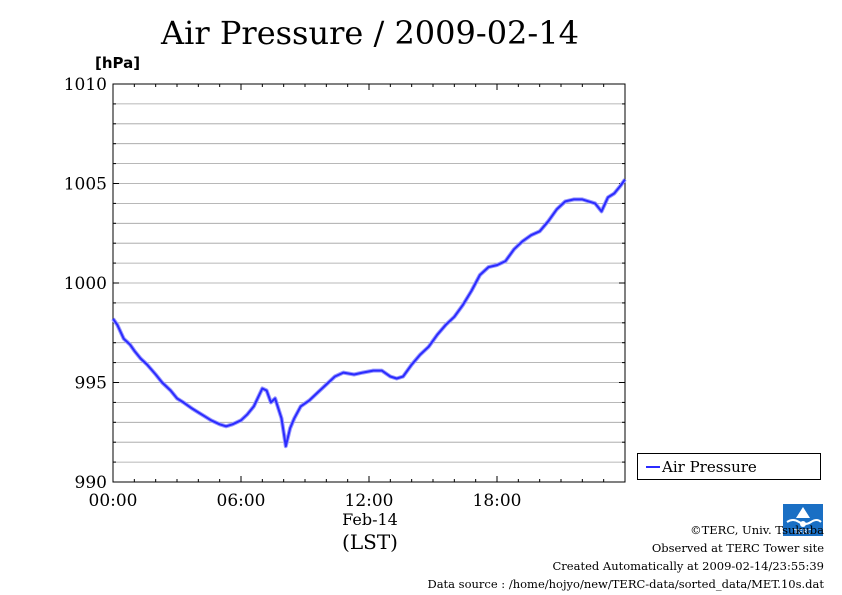 Image resolution: width=842 pixels, height=595 pixels. Describe the element at coordinates (757, 530) in the screenshot. I see `credit-copyright: ©TERC, Univ. Tsukuba` at that location.